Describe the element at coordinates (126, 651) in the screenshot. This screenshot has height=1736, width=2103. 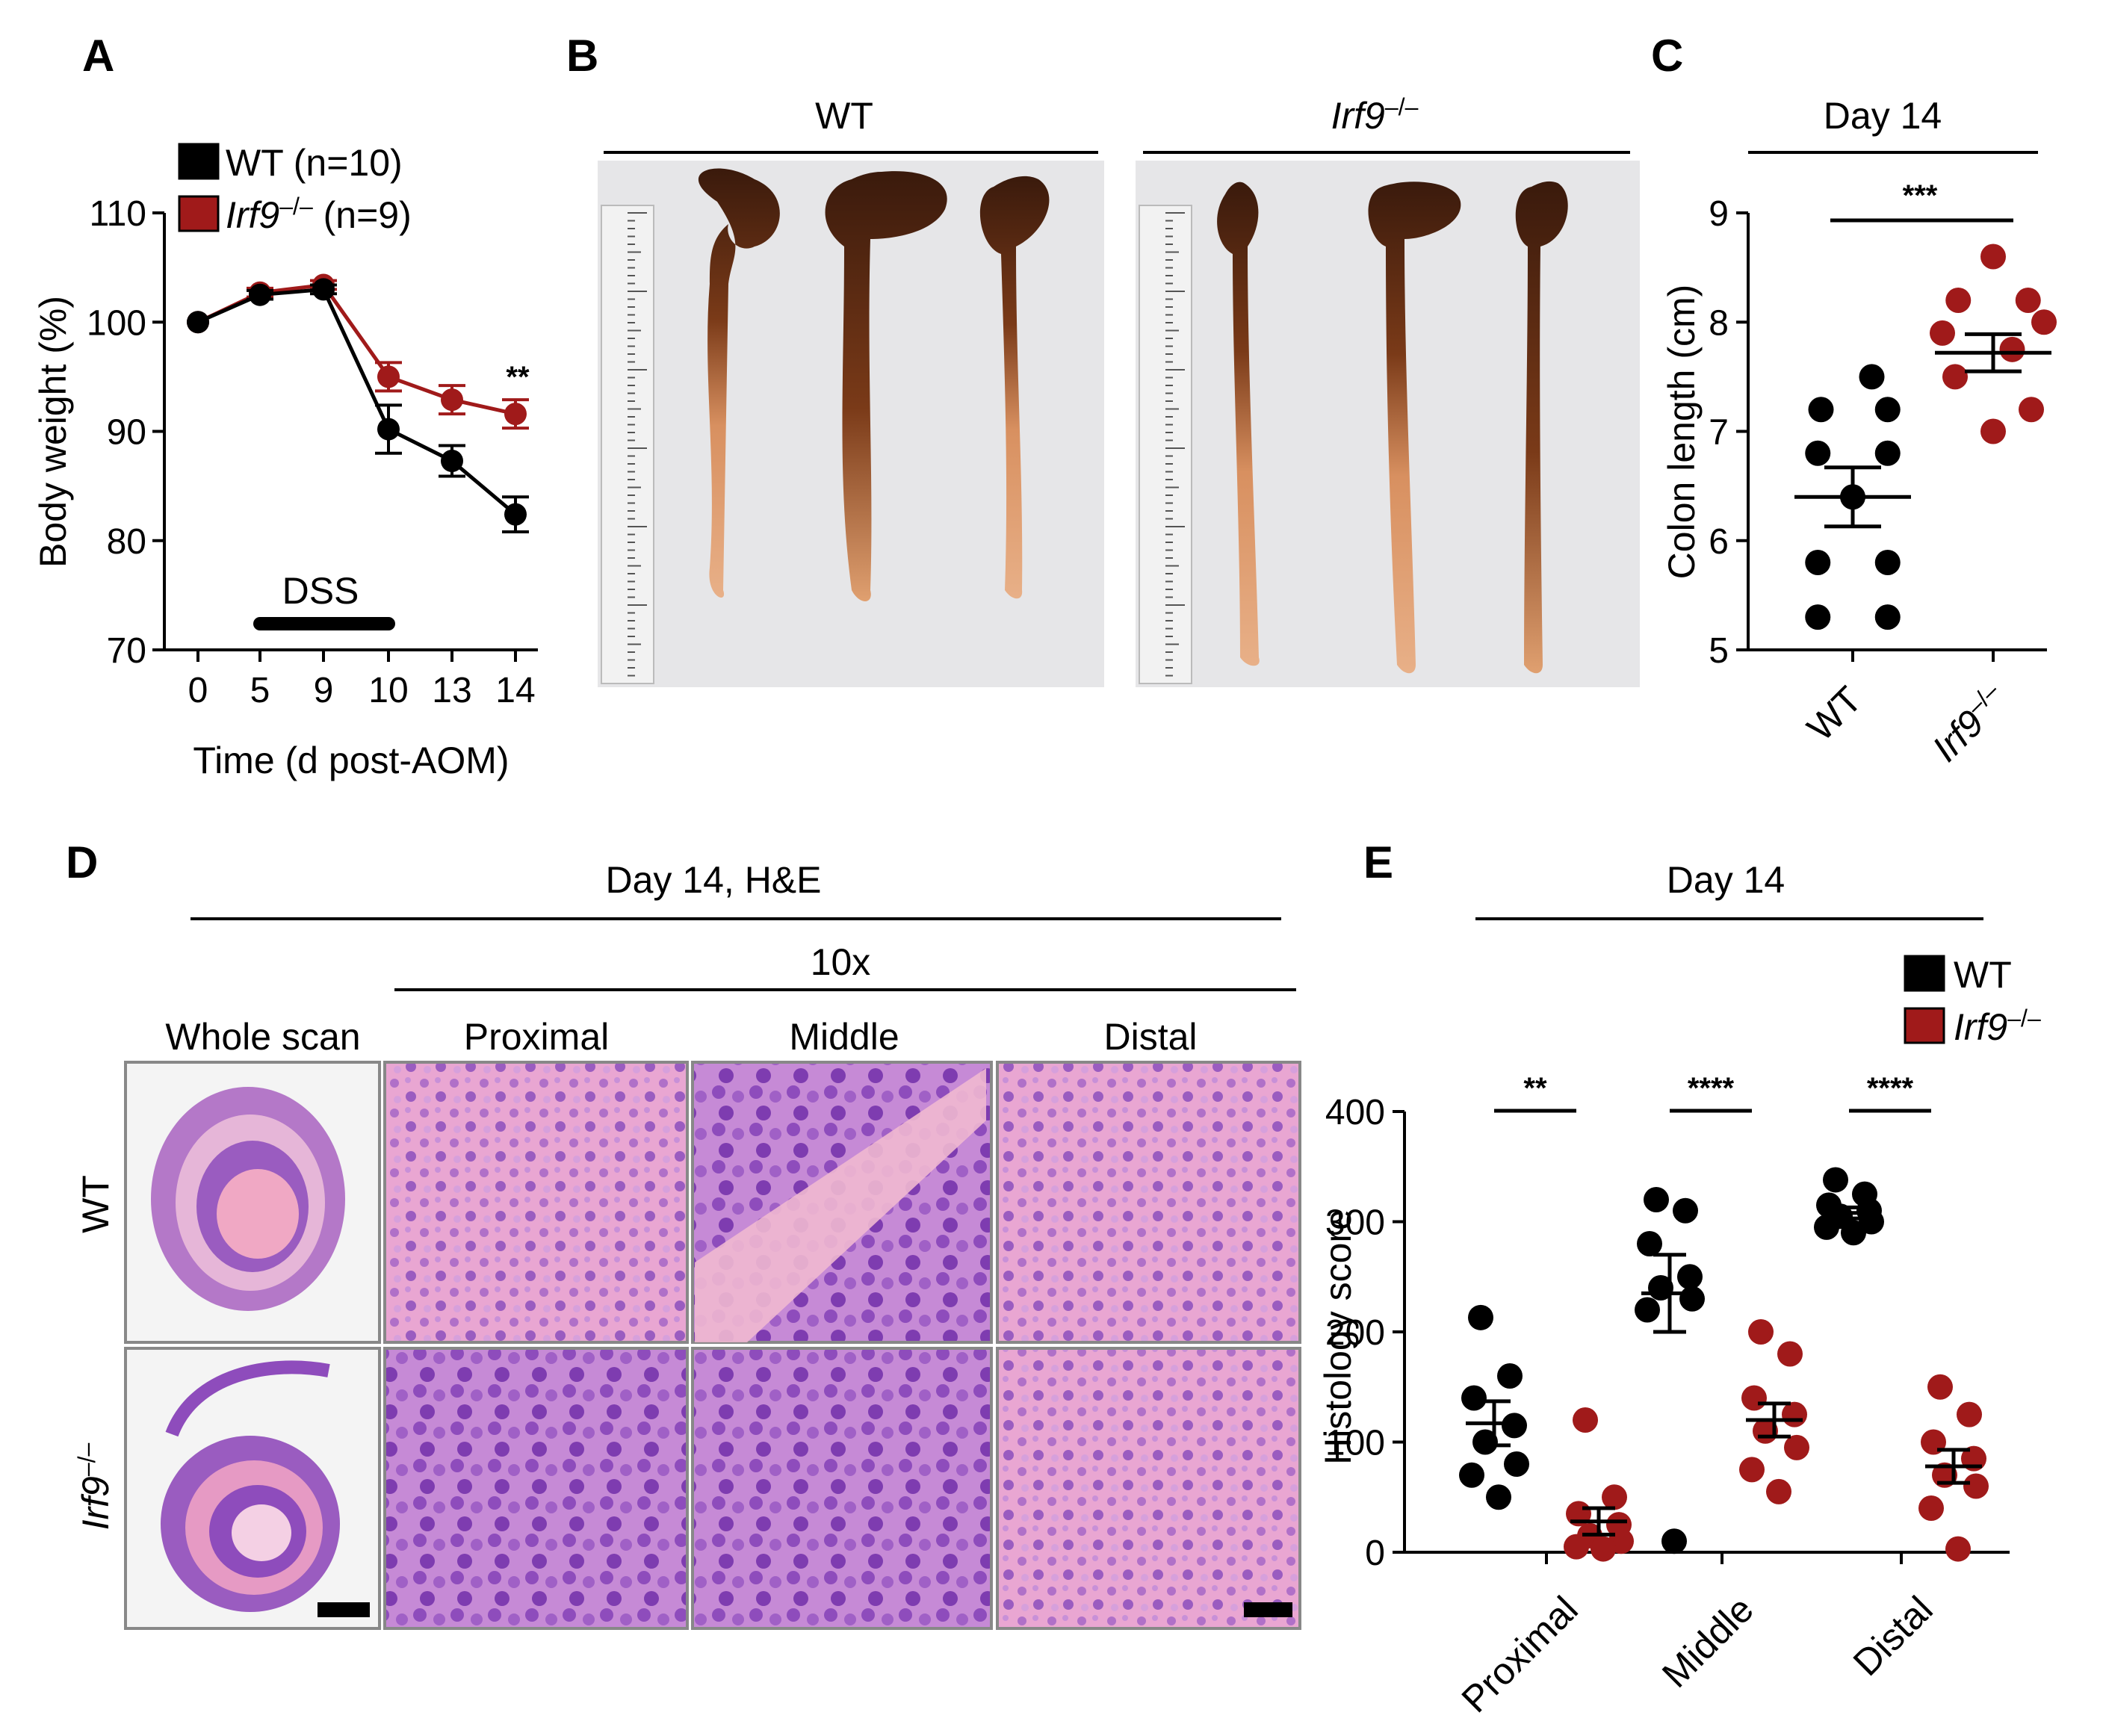
I see `y-tick-label: 70` at that location.